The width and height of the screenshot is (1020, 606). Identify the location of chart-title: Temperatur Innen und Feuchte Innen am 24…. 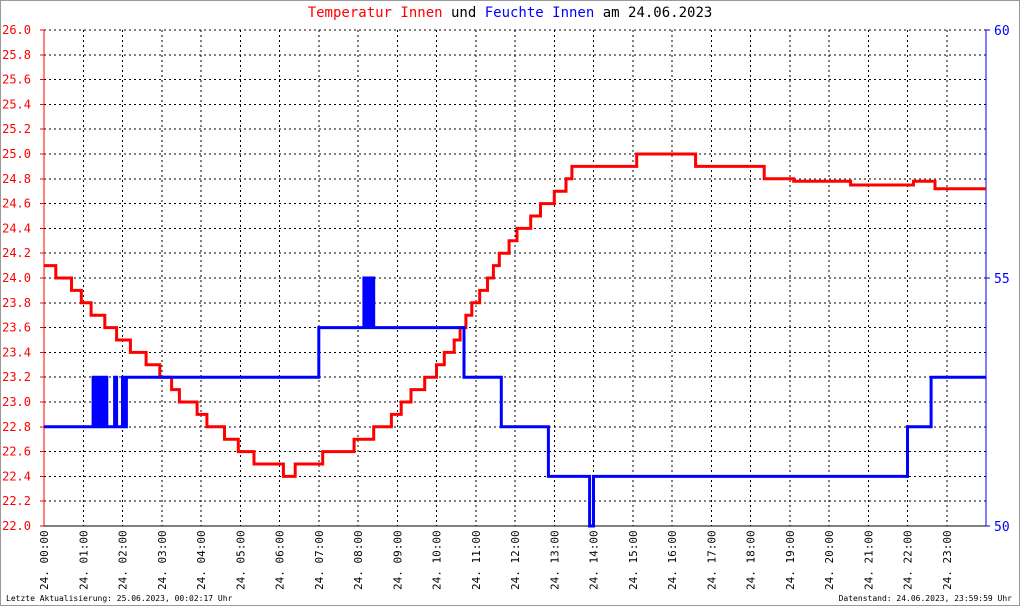
(510, 13).